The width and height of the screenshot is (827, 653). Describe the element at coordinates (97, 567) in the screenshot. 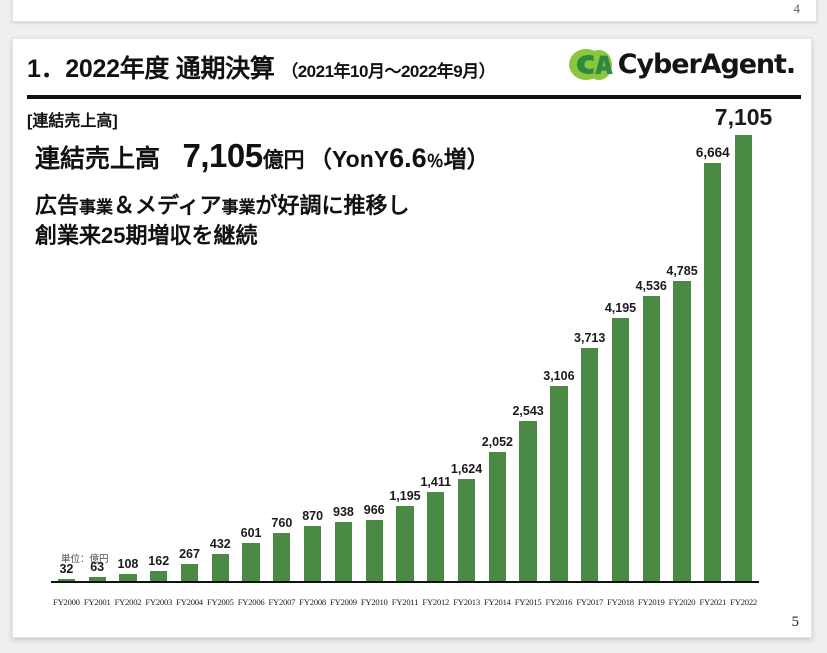

I see `bar-value-label: 63` at that location.